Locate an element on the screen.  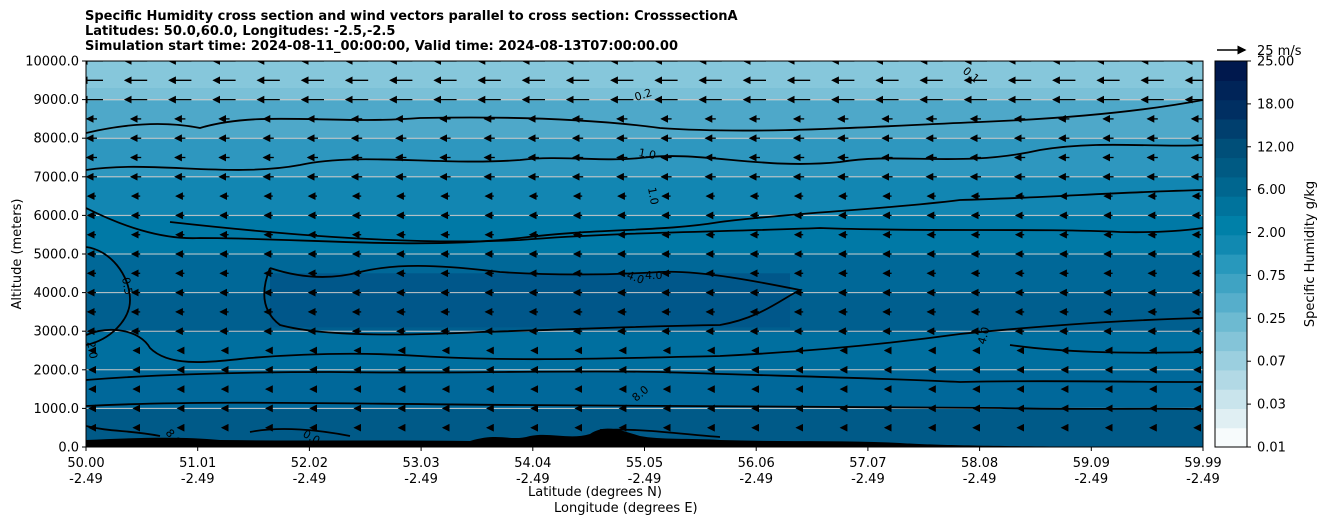
contour-label: 0.2 is located at coordinates (643, 95).